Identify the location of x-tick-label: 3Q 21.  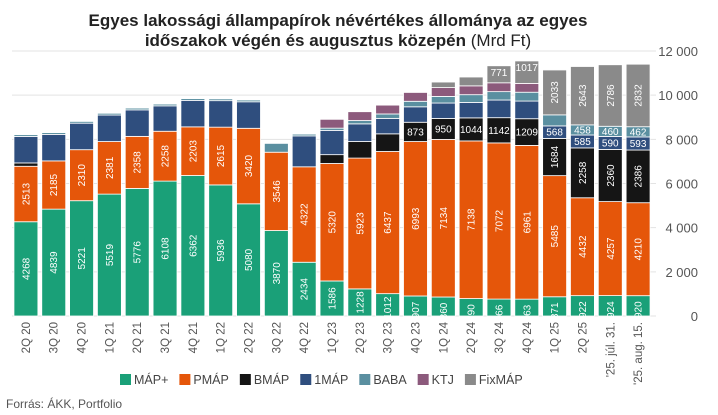
(166, 337).